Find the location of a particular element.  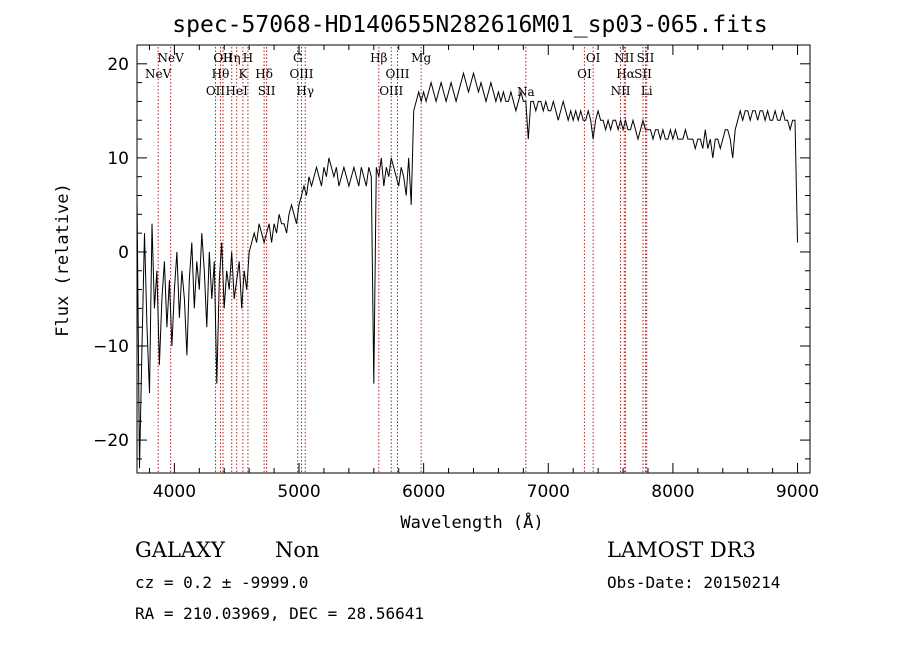

spectral-line-label: Li is located at coordinates (647, 91).